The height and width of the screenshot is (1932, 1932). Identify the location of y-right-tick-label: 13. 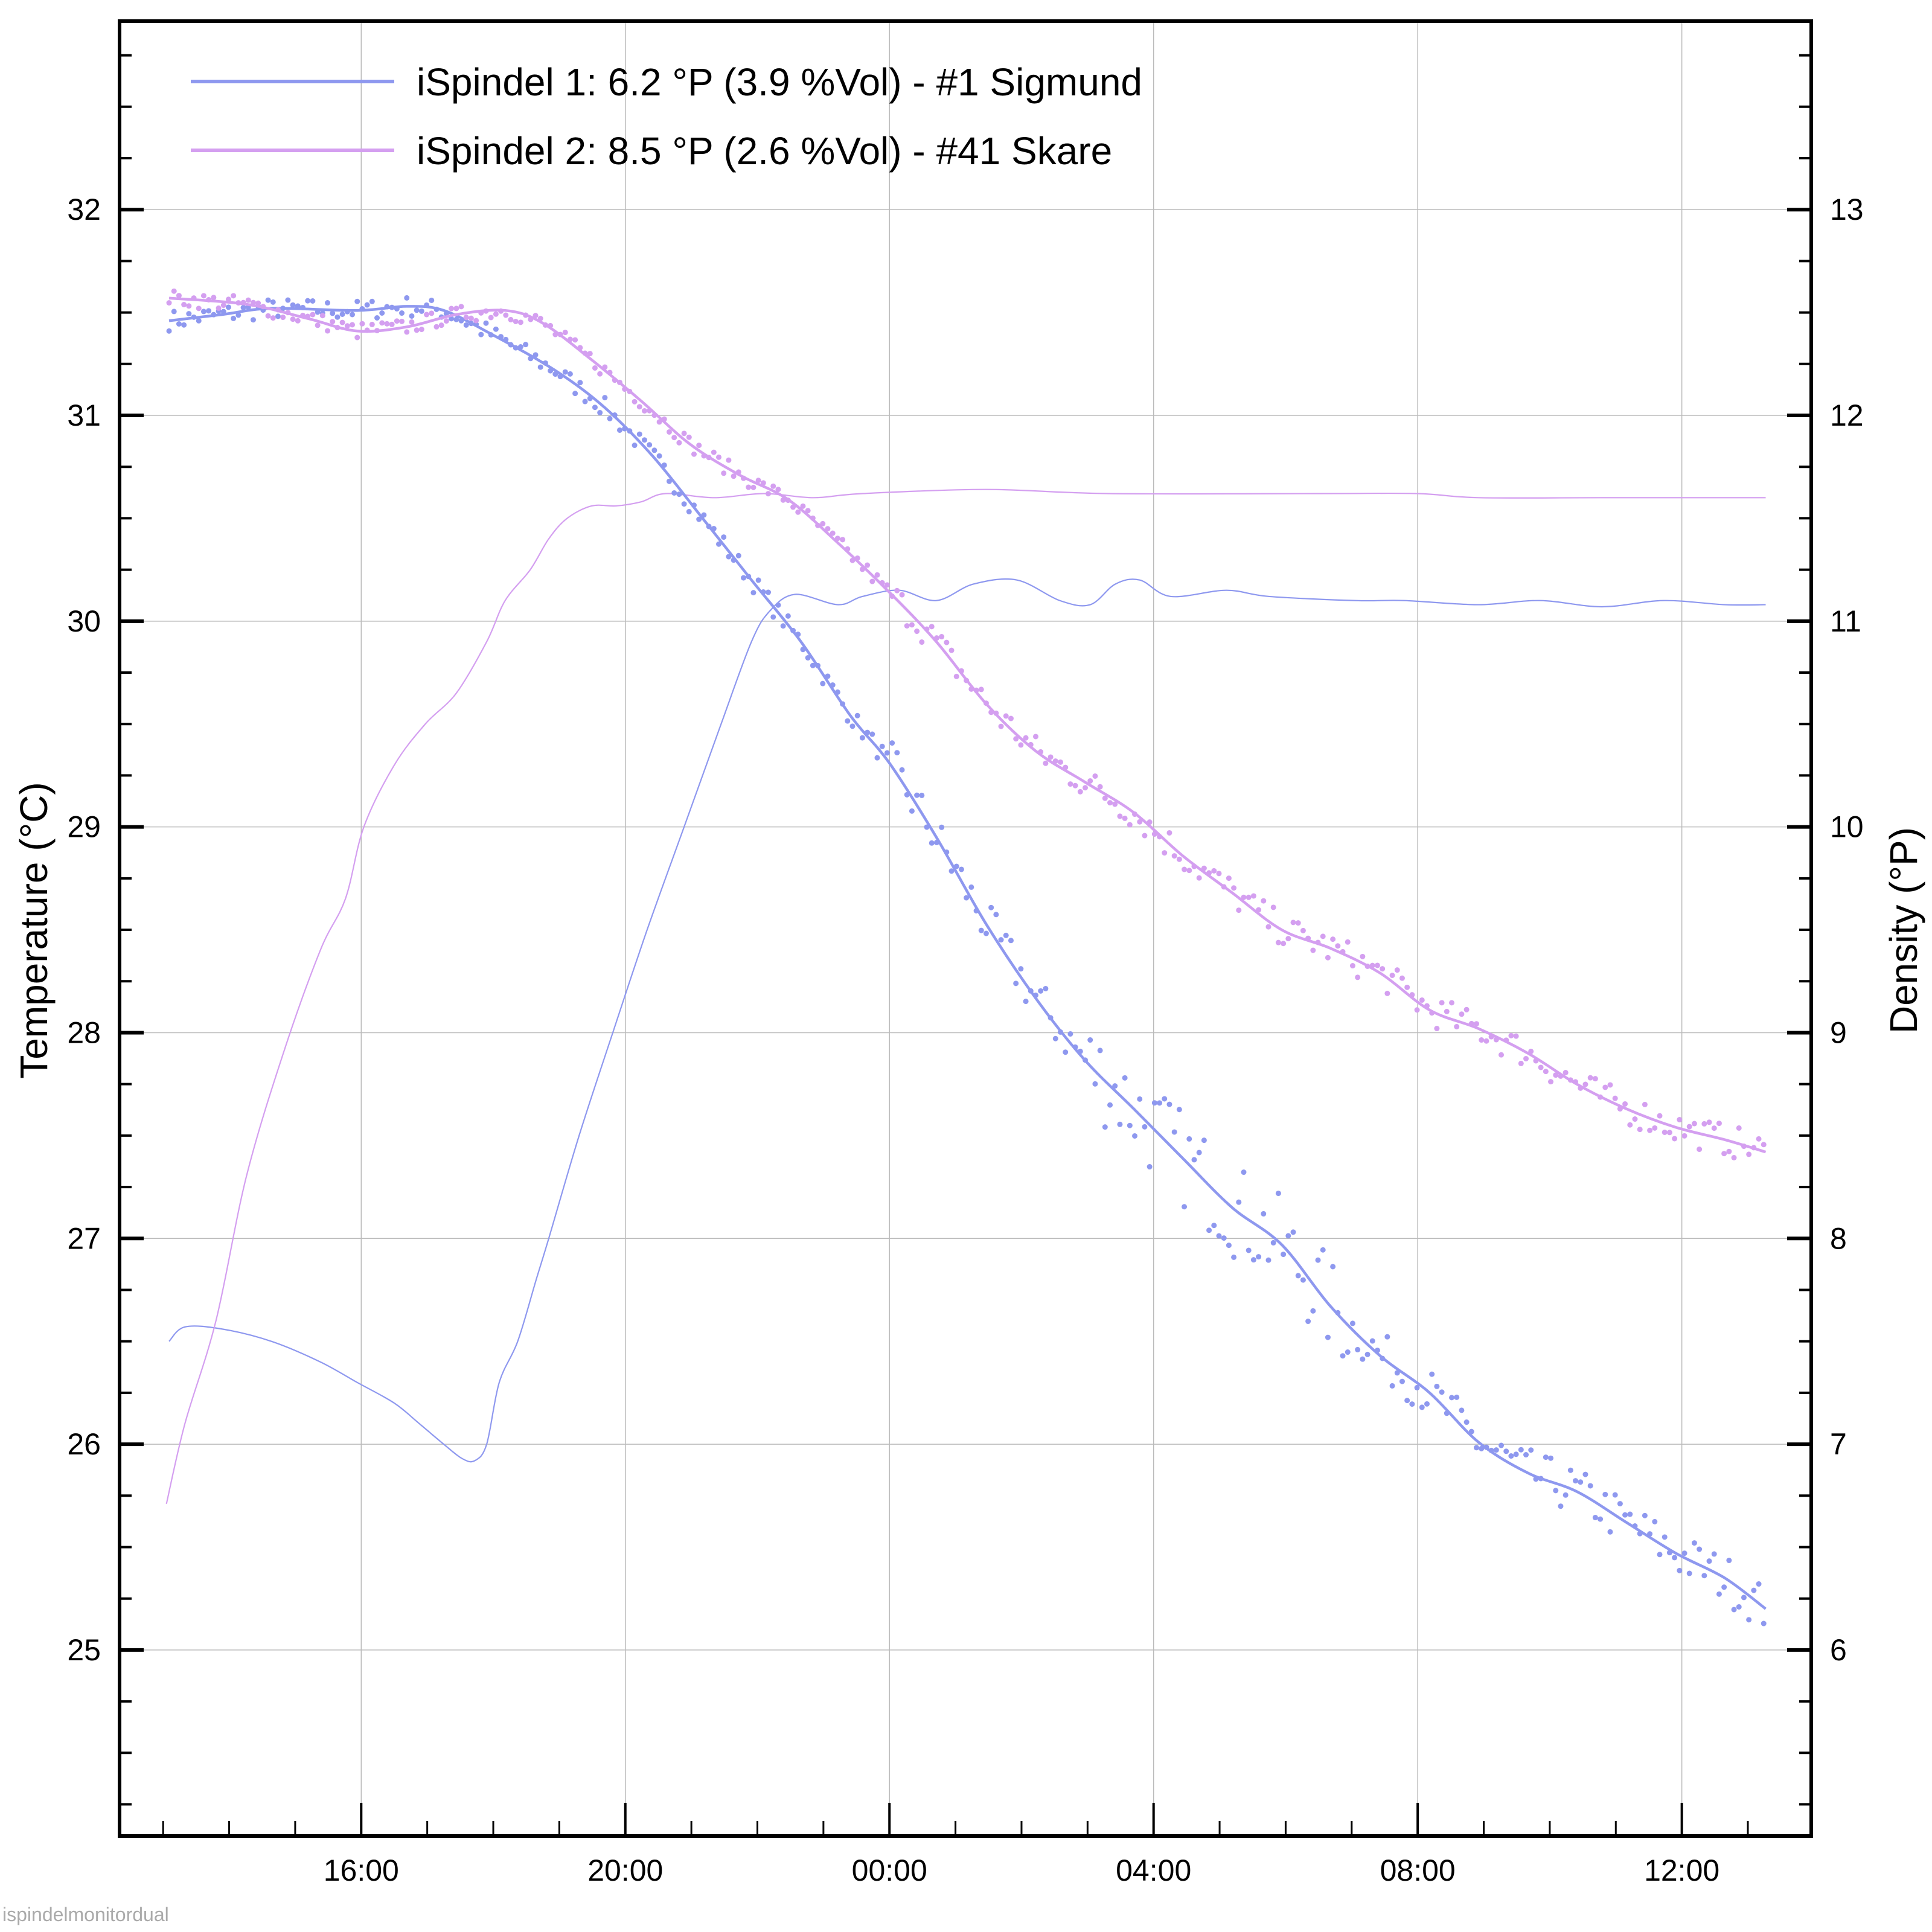
(1847, 210).